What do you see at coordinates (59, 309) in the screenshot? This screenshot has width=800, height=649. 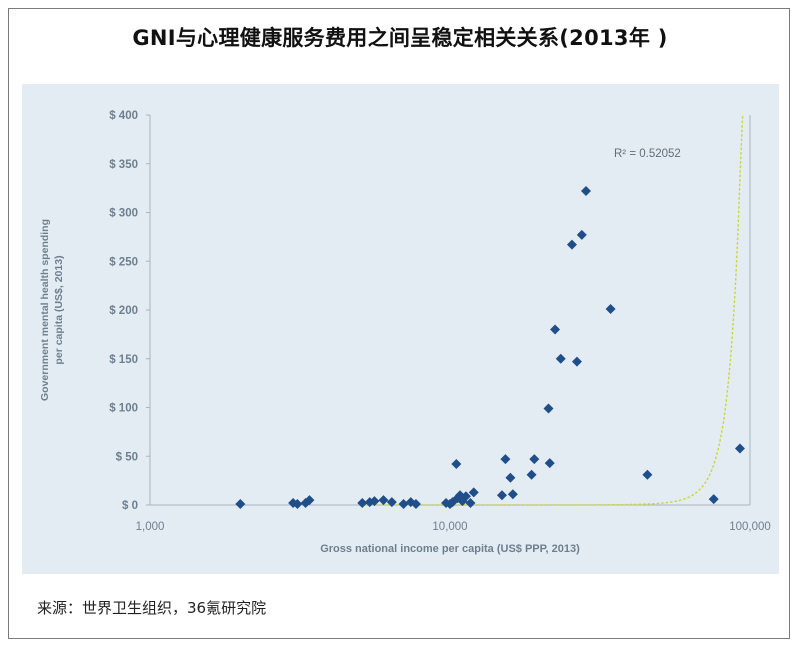 I see `y-axis-label-line2: per capita (US$, 2013)` at bounding box center [59, 309].